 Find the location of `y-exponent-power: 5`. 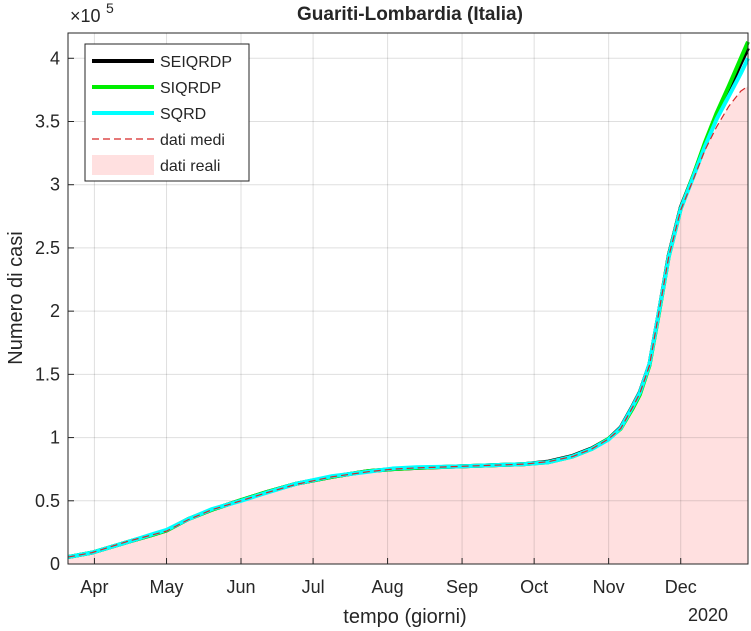

y-exponent-power: 5 is located at coordinates (110, 8).